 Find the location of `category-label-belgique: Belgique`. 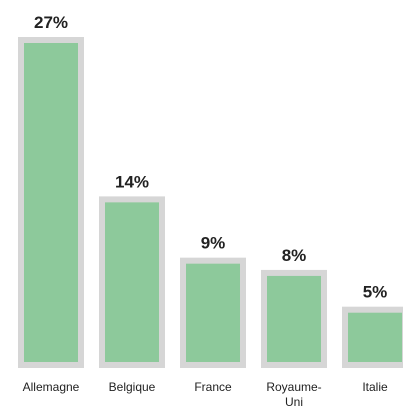

category-label-belgique: Belgique is located at coordinates (132, 387).